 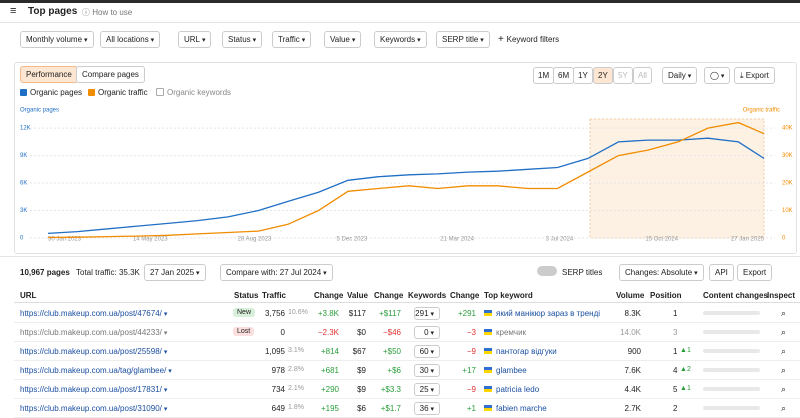 I want to click on legend-item: Organic pages, so click(x=51, y=93).